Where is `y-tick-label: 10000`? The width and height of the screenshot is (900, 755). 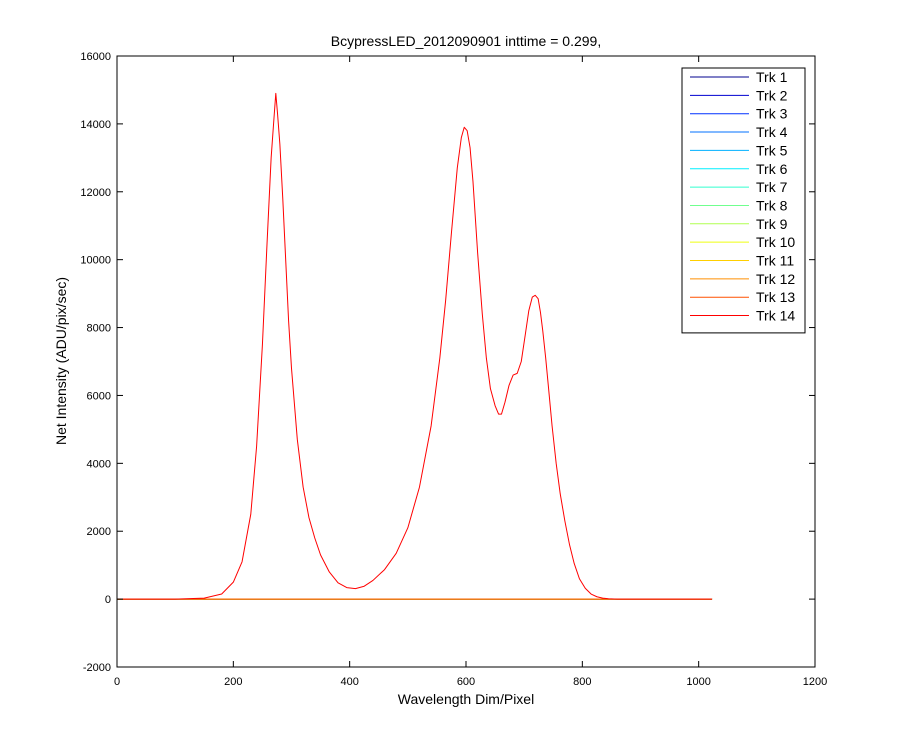 y-tick-label: 10000 is located at coordinates (95, 261).